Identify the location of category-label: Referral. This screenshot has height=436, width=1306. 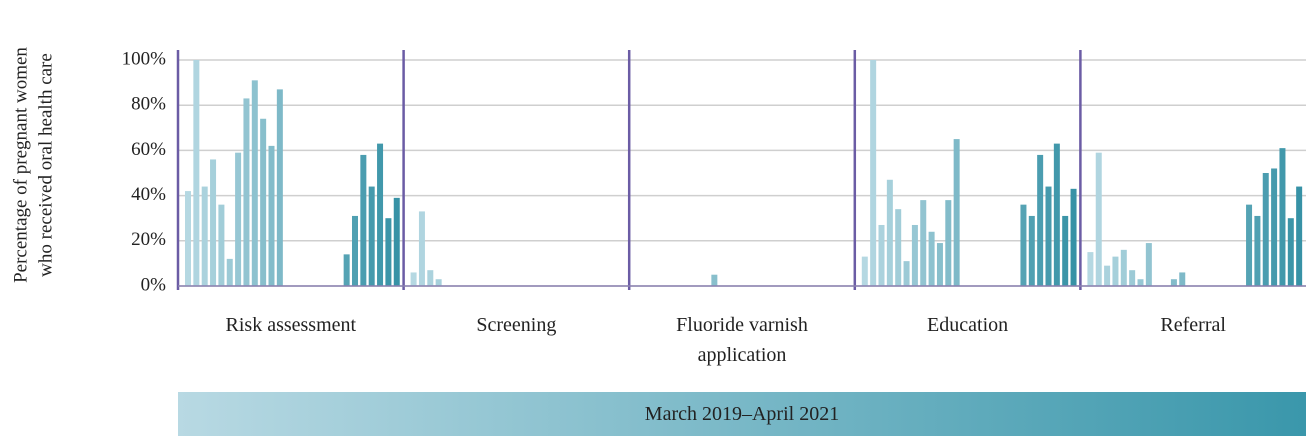
(1193, 325).